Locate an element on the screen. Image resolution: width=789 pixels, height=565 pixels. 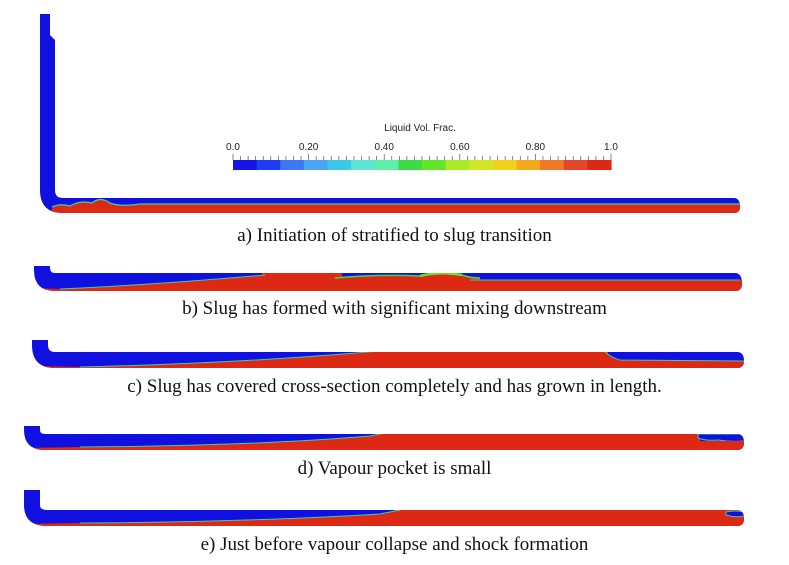
liquid-layer-b-downstream is located at coordinates (606, 285).